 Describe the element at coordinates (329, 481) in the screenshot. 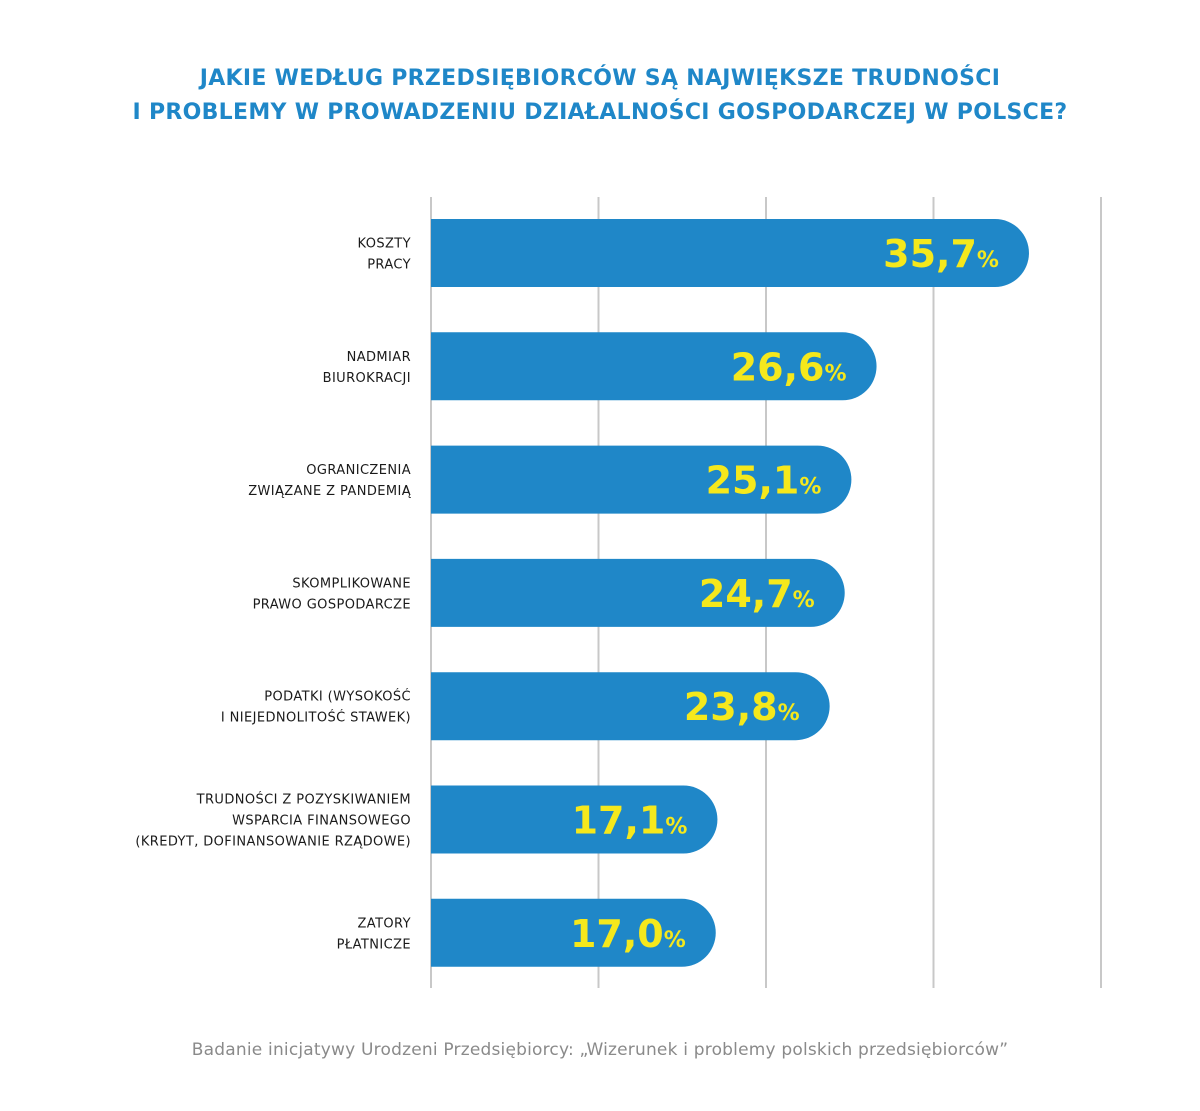

I see `category-label: OGRANICZENIA ZWIĄZANE Z PANDEMIĄ` at that location.